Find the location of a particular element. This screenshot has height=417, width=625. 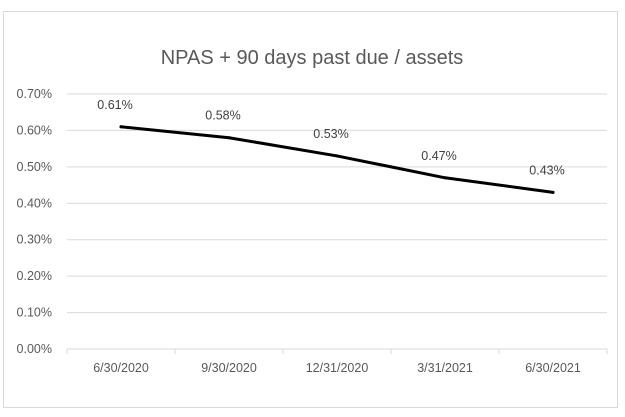

y-tick-label: 0.00% is located at coordinates (34, 349).